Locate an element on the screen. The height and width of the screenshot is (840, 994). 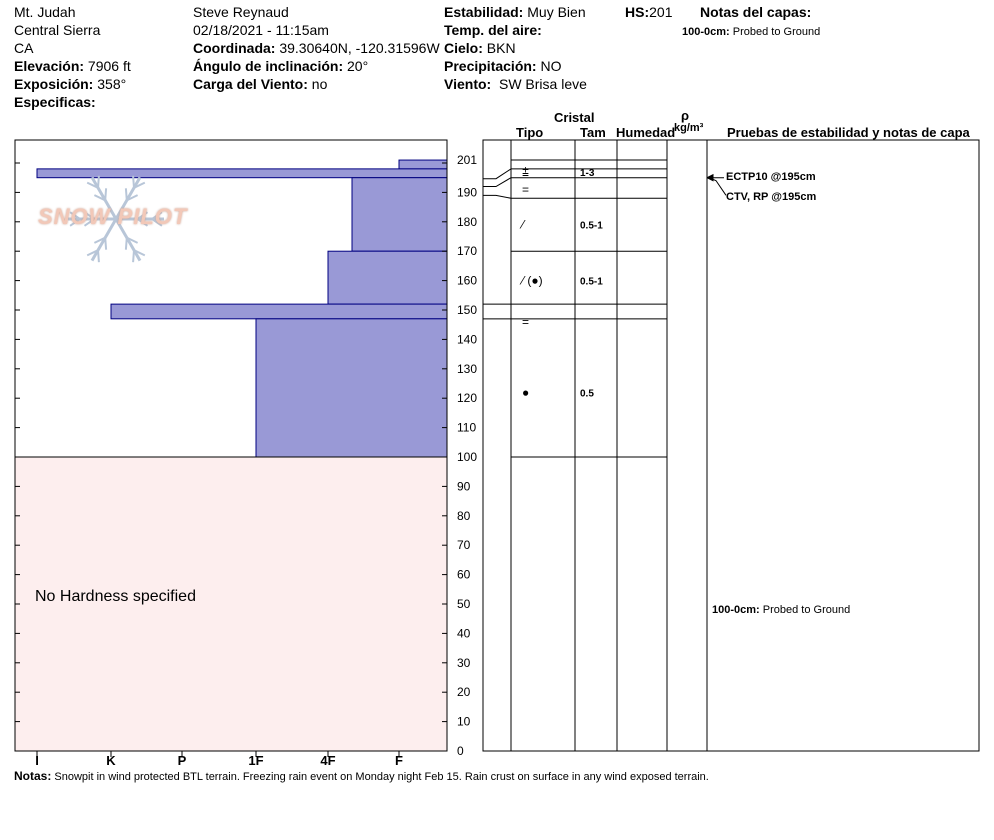
precipitation: Precipitación: NO is located at coordinates (502, 66).